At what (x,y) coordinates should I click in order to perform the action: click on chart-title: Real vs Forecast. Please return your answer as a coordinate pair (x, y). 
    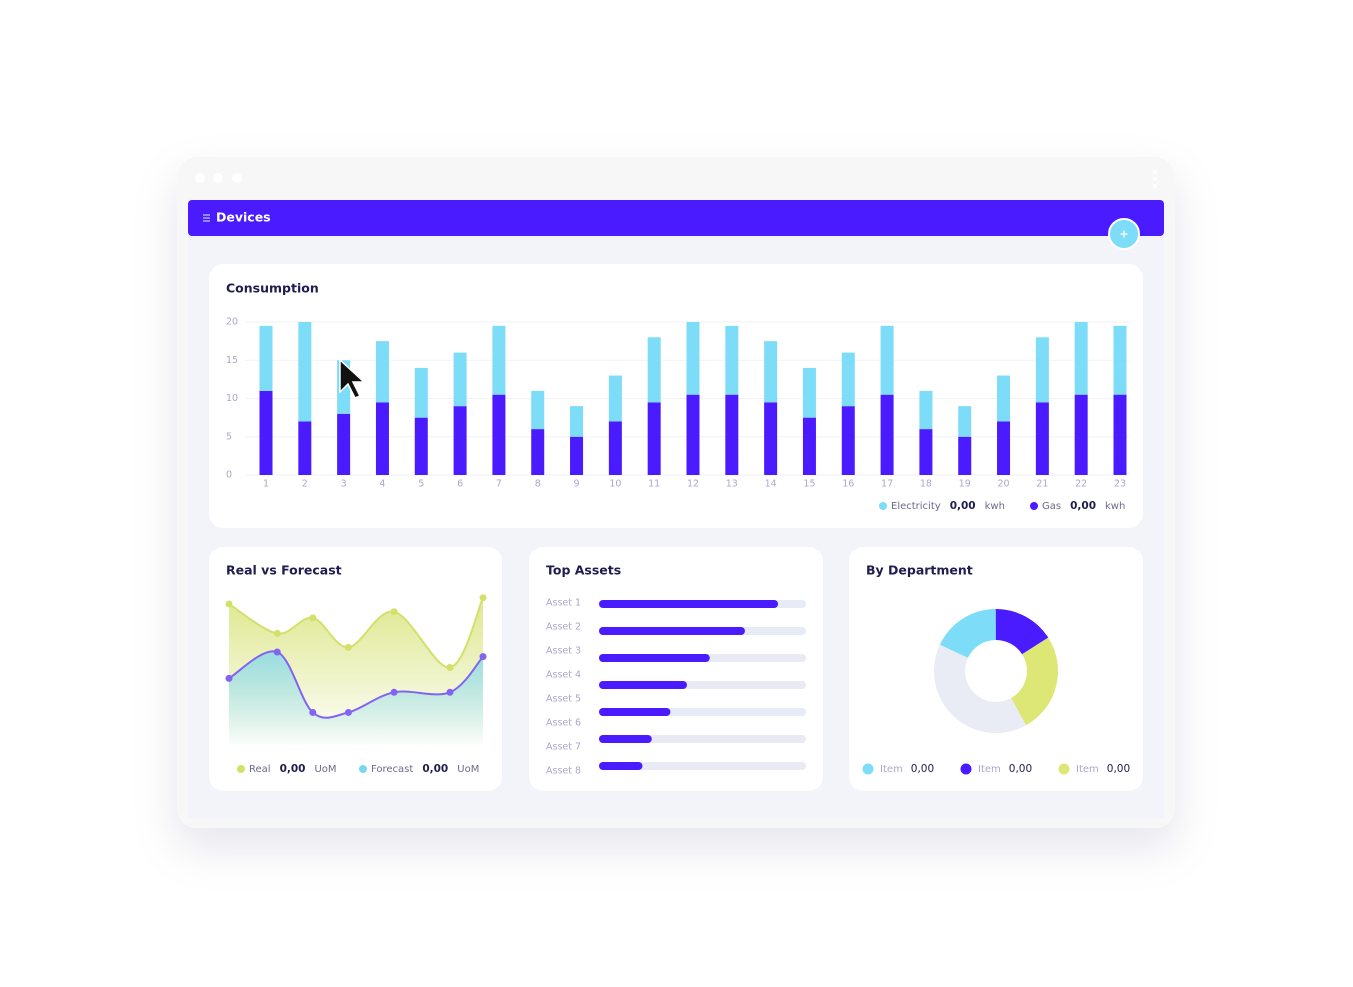
    Looking at the image, I should click on (284, 570).